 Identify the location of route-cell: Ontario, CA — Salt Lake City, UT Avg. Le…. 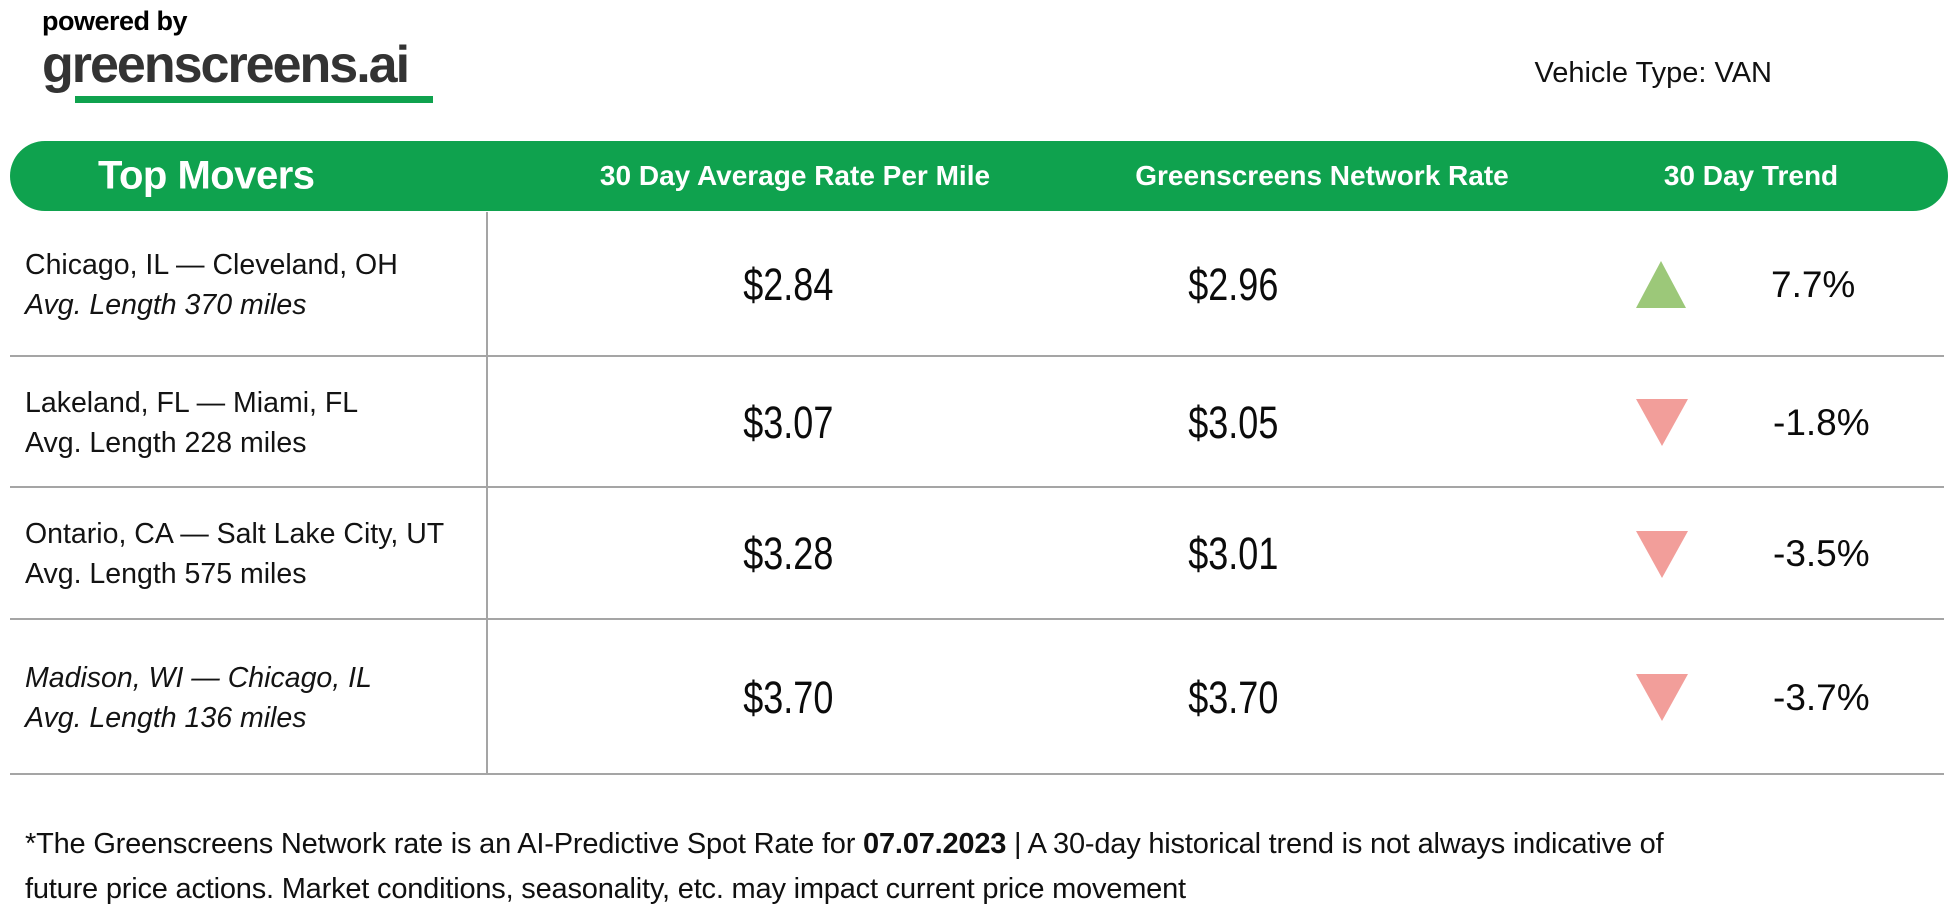
(244, 554).